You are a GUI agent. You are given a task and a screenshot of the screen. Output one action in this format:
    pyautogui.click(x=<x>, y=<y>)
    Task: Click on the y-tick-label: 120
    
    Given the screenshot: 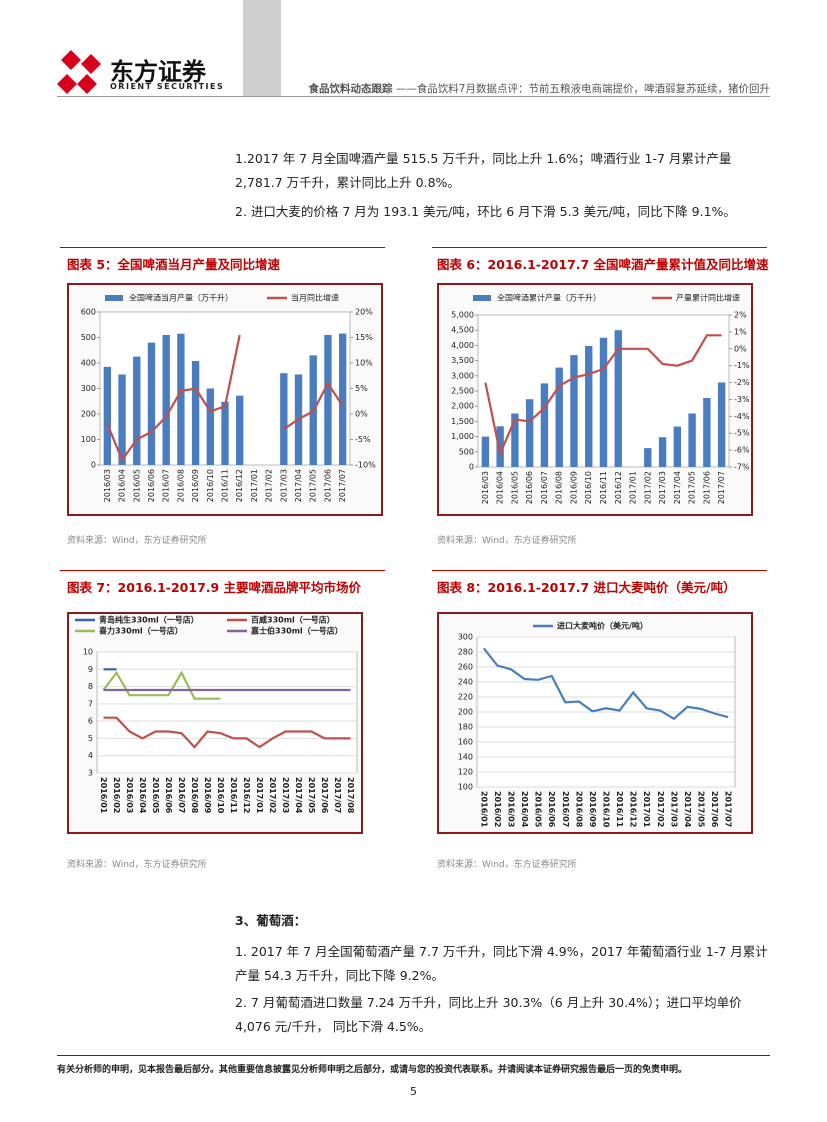 What is the action you would take?
    pyautogui.click(x=465, y=772)
    